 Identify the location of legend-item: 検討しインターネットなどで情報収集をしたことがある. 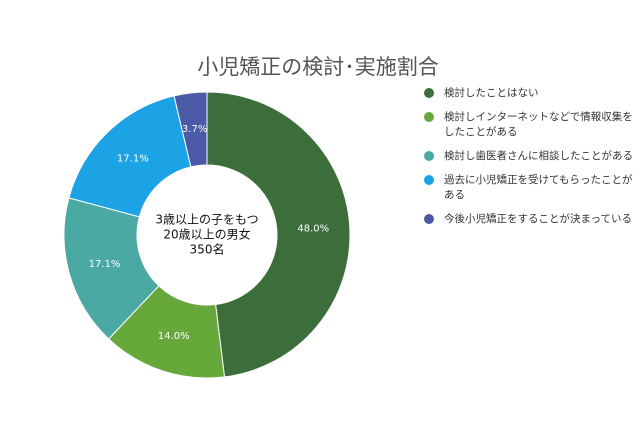
(529, 125).